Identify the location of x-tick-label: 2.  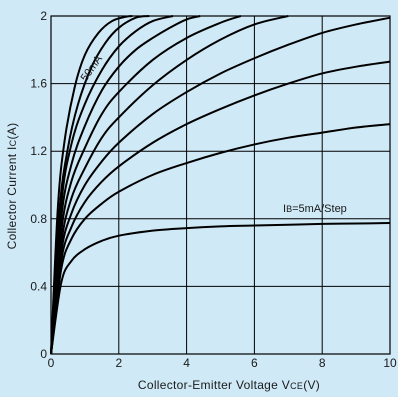
(118, 363).